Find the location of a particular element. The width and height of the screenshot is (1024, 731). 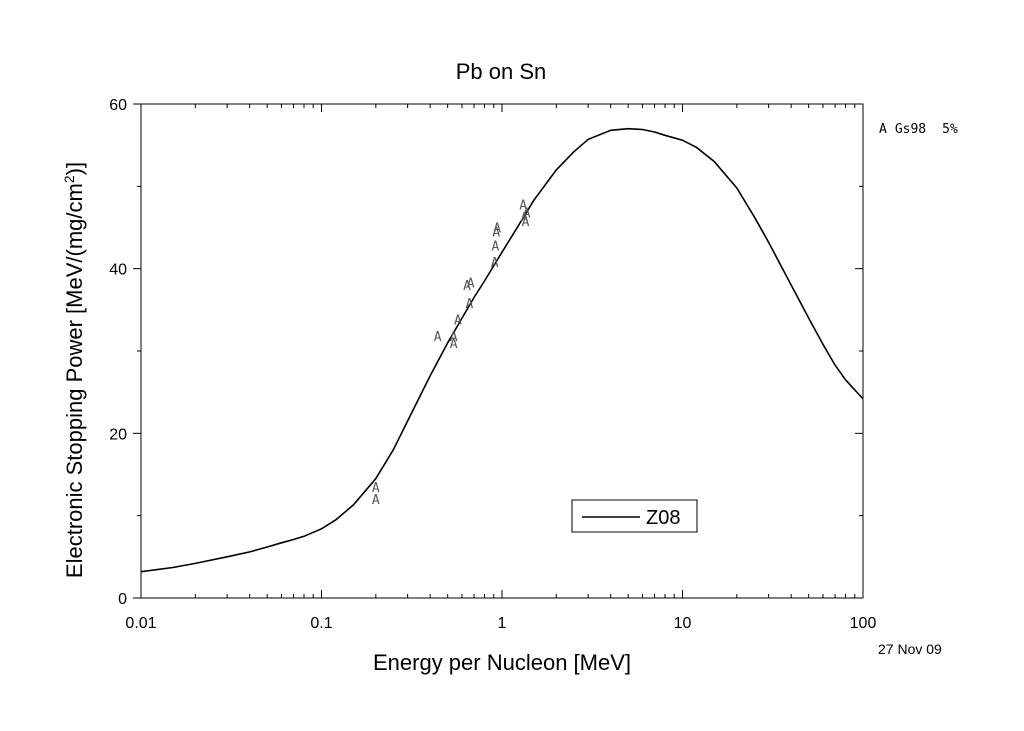

y-axis-label: Electronic Stopping Power [MeV/(mg/cm2)] is located at coordinates (74, 370).